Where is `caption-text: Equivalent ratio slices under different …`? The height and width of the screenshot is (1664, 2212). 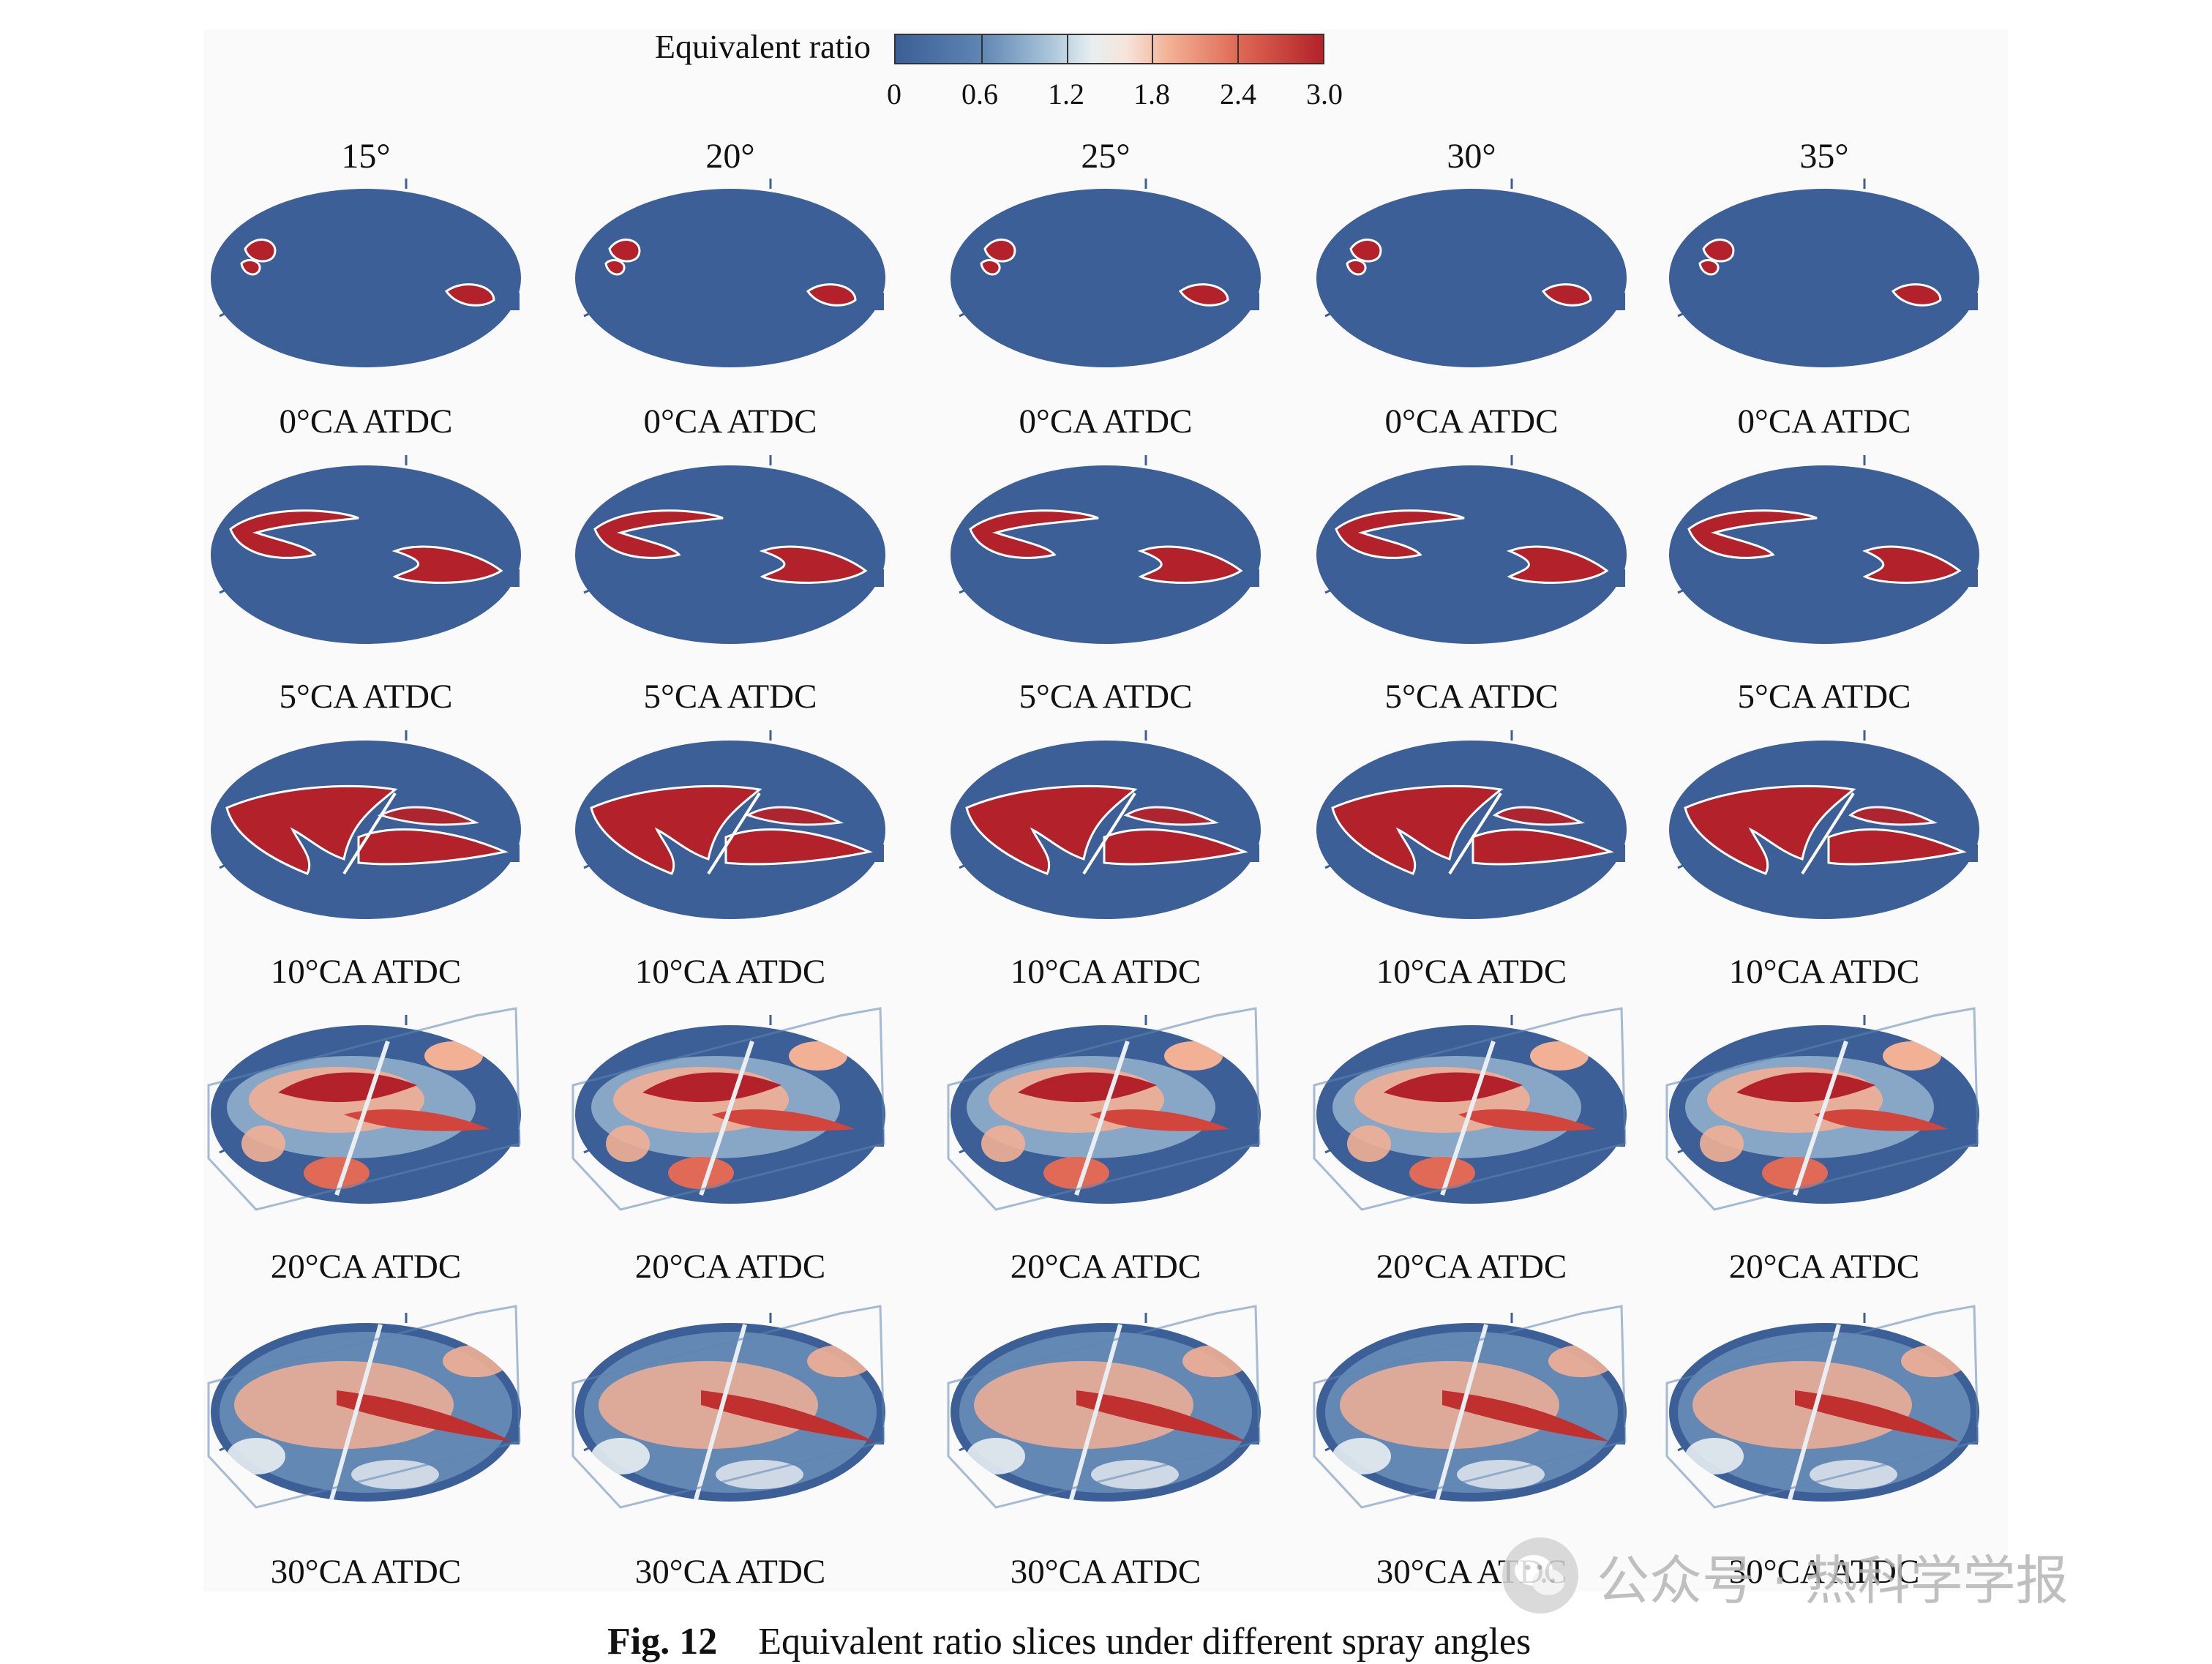 caption-text: Equivalent ratio slices under different … is located at coordinates (1144, 1642).